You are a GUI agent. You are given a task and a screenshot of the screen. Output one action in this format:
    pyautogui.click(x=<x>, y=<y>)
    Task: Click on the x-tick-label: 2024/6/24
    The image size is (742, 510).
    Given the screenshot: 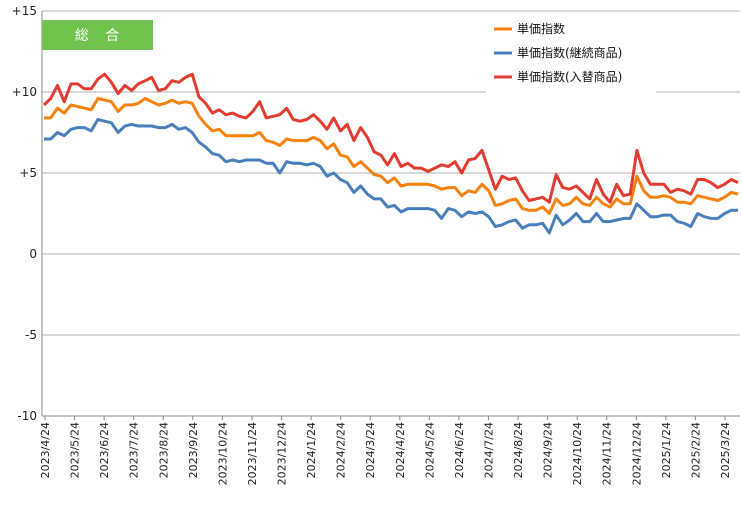 What is the action you would take?
    pyautogui.click(x=459, y=450)
    